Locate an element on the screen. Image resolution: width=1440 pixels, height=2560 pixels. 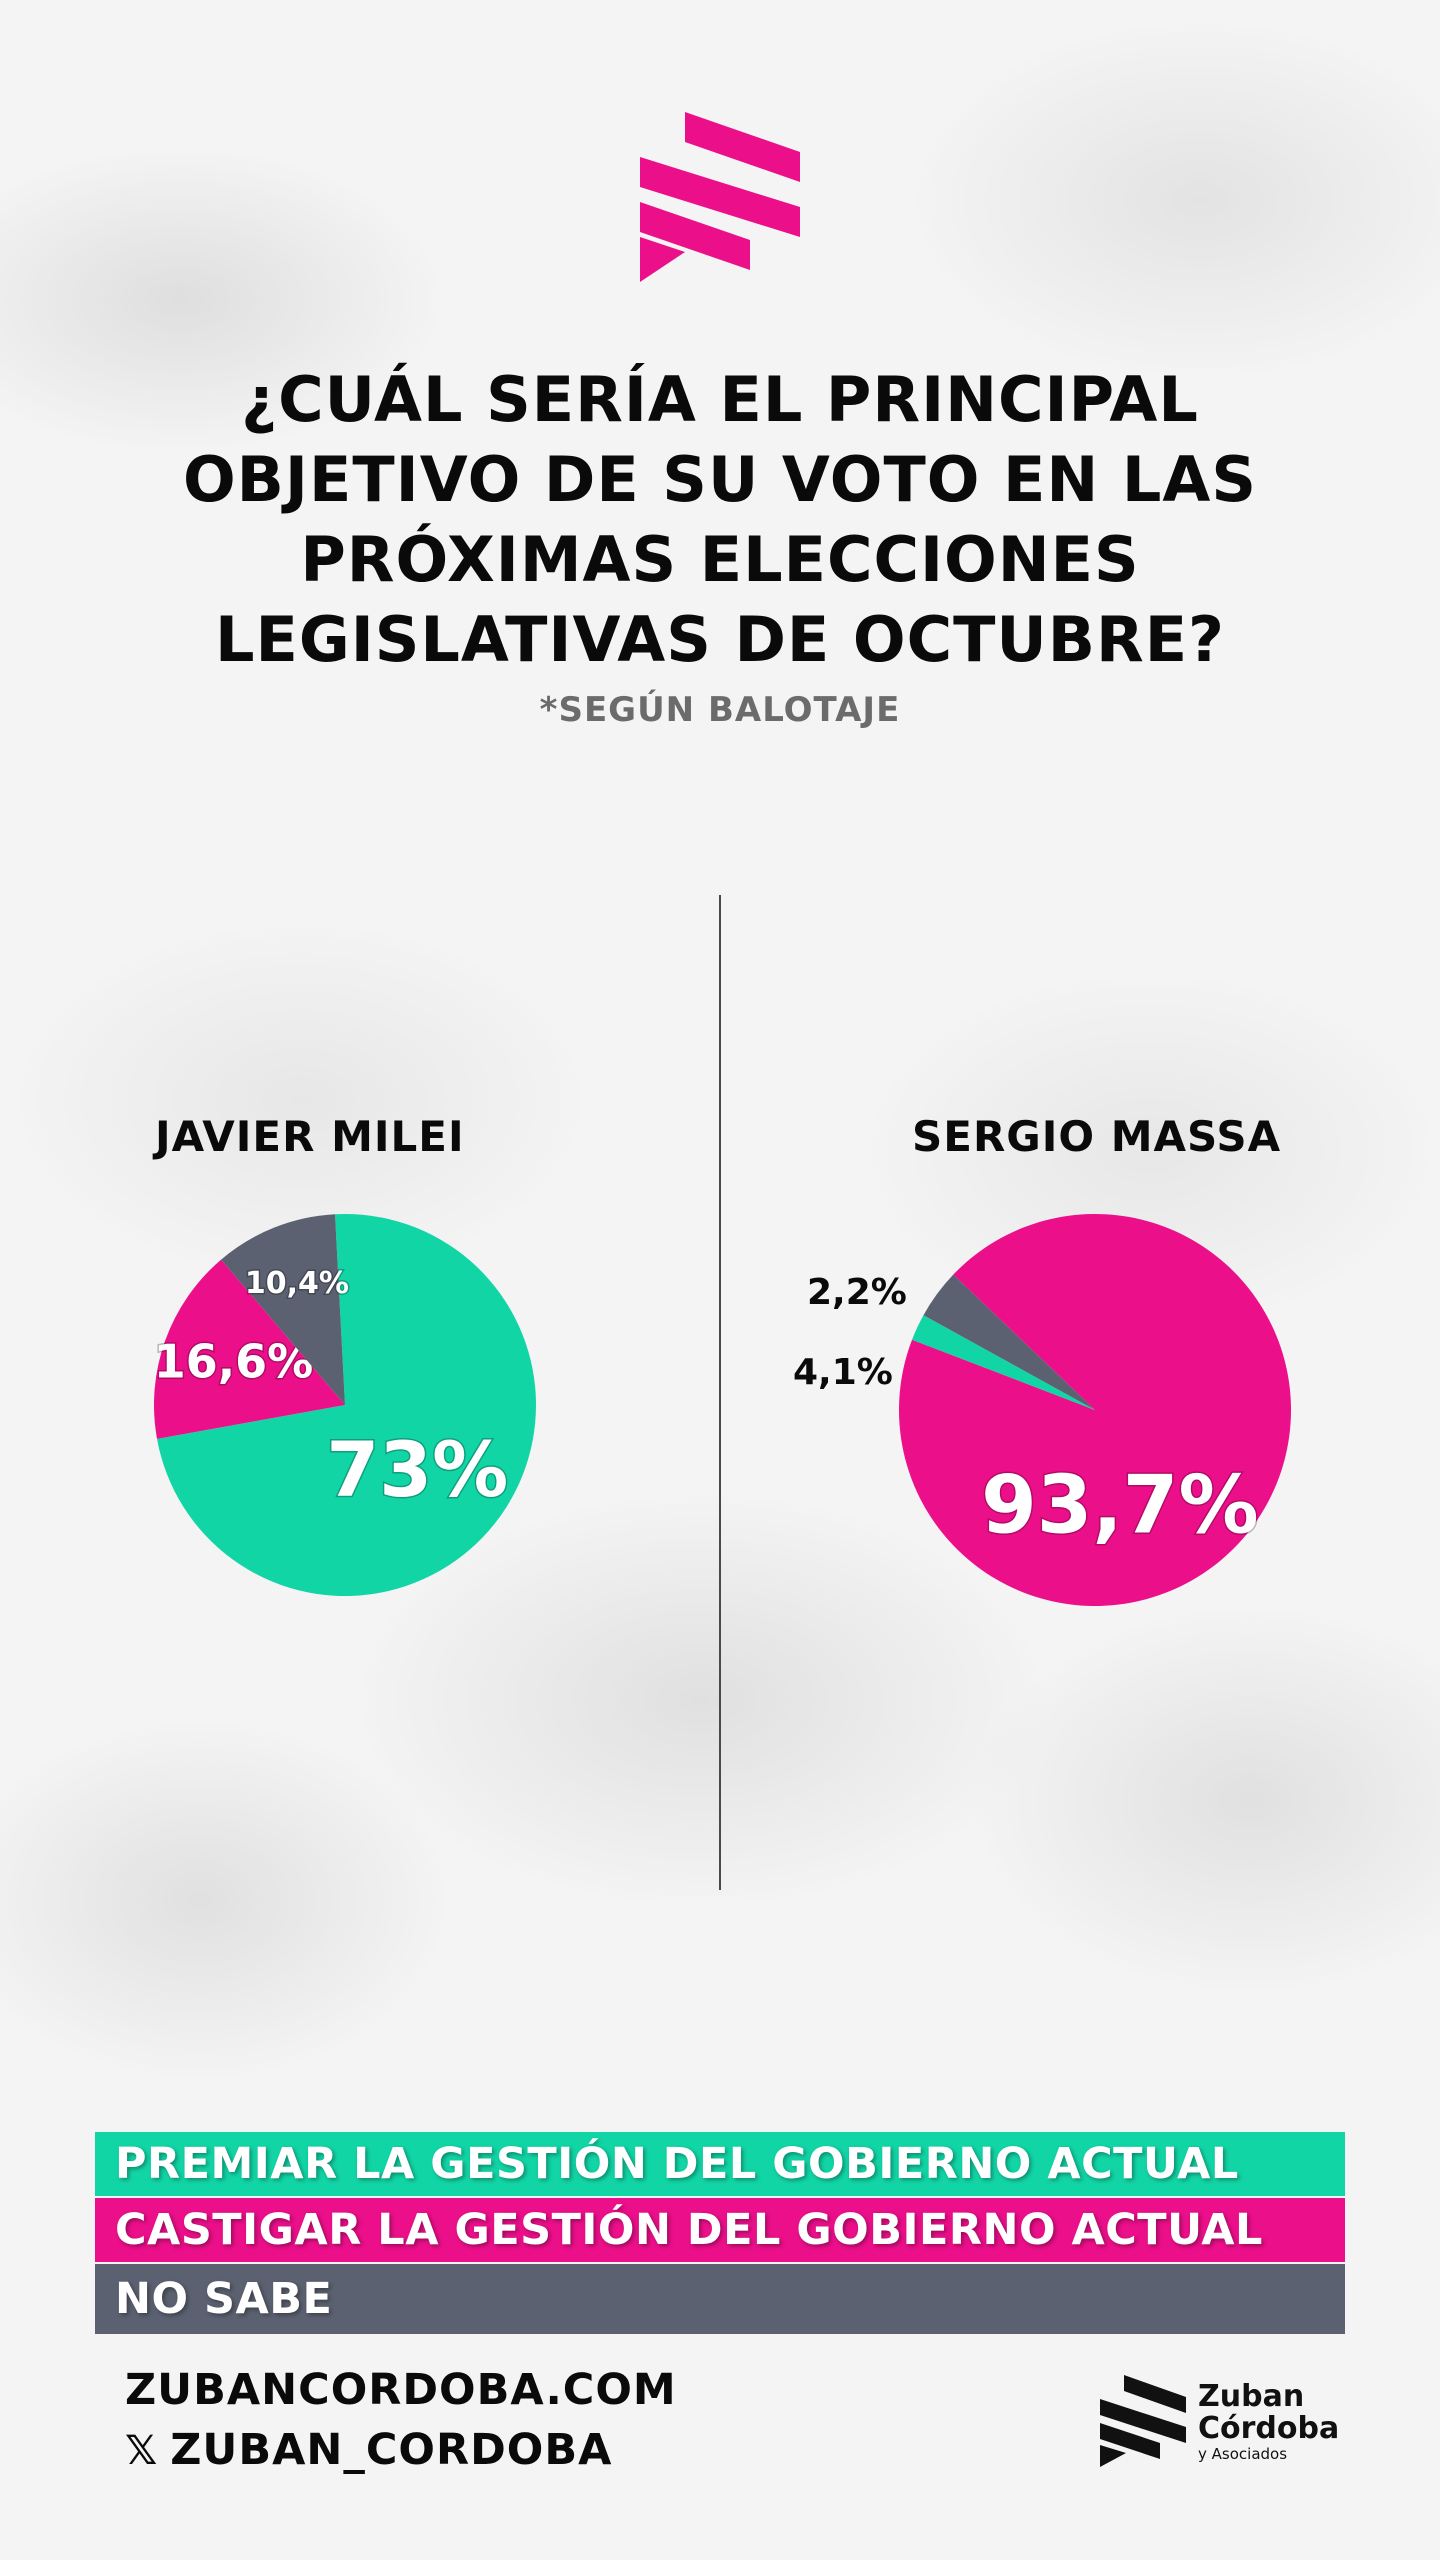
milei-slice-label-nosabe: 10,4% is located at coordinates (297, 1283).